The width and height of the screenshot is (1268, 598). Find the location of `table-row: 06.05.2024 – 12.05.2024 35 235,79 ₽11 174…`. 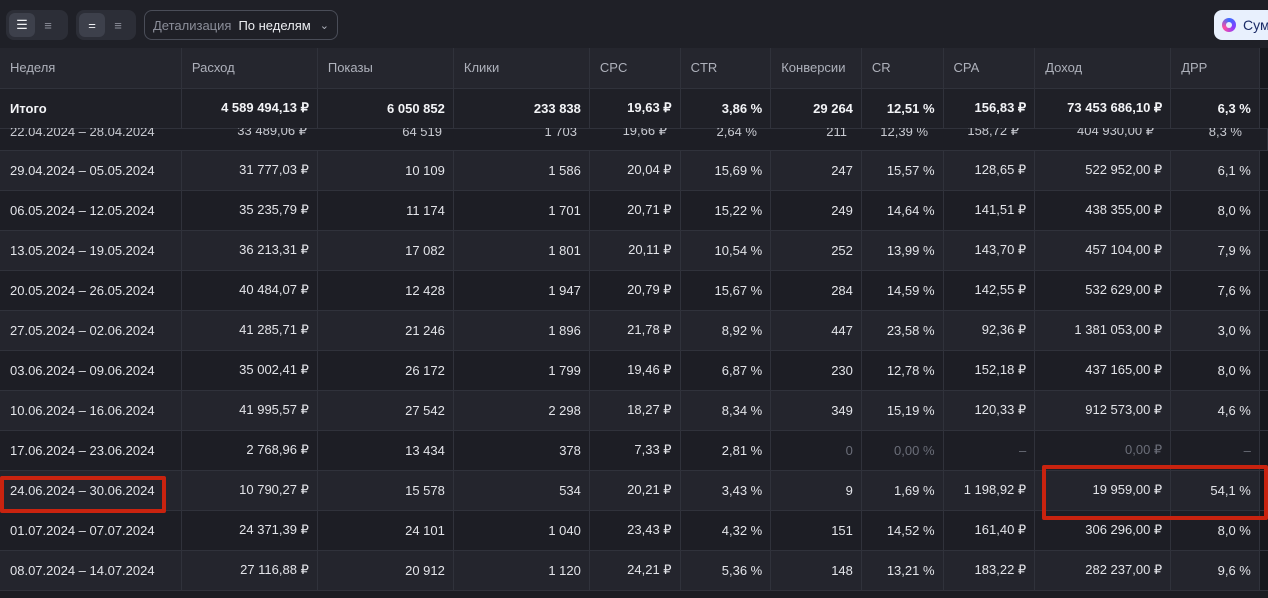

table-row: 06.05.2024 – 12.05.2024 35 235,79 ₽11 174… is located at coordinates (634, 210).